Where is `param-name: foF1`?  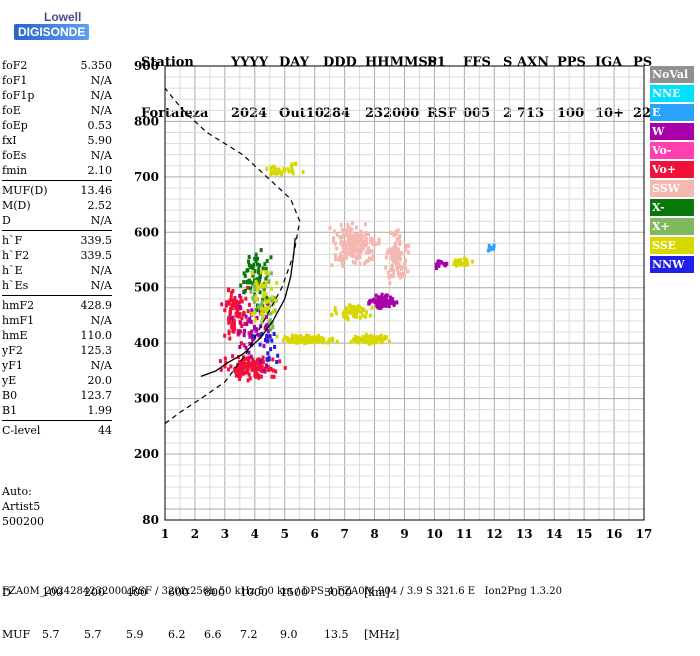 param-name: foF1 is located at coordinates (15, 80).